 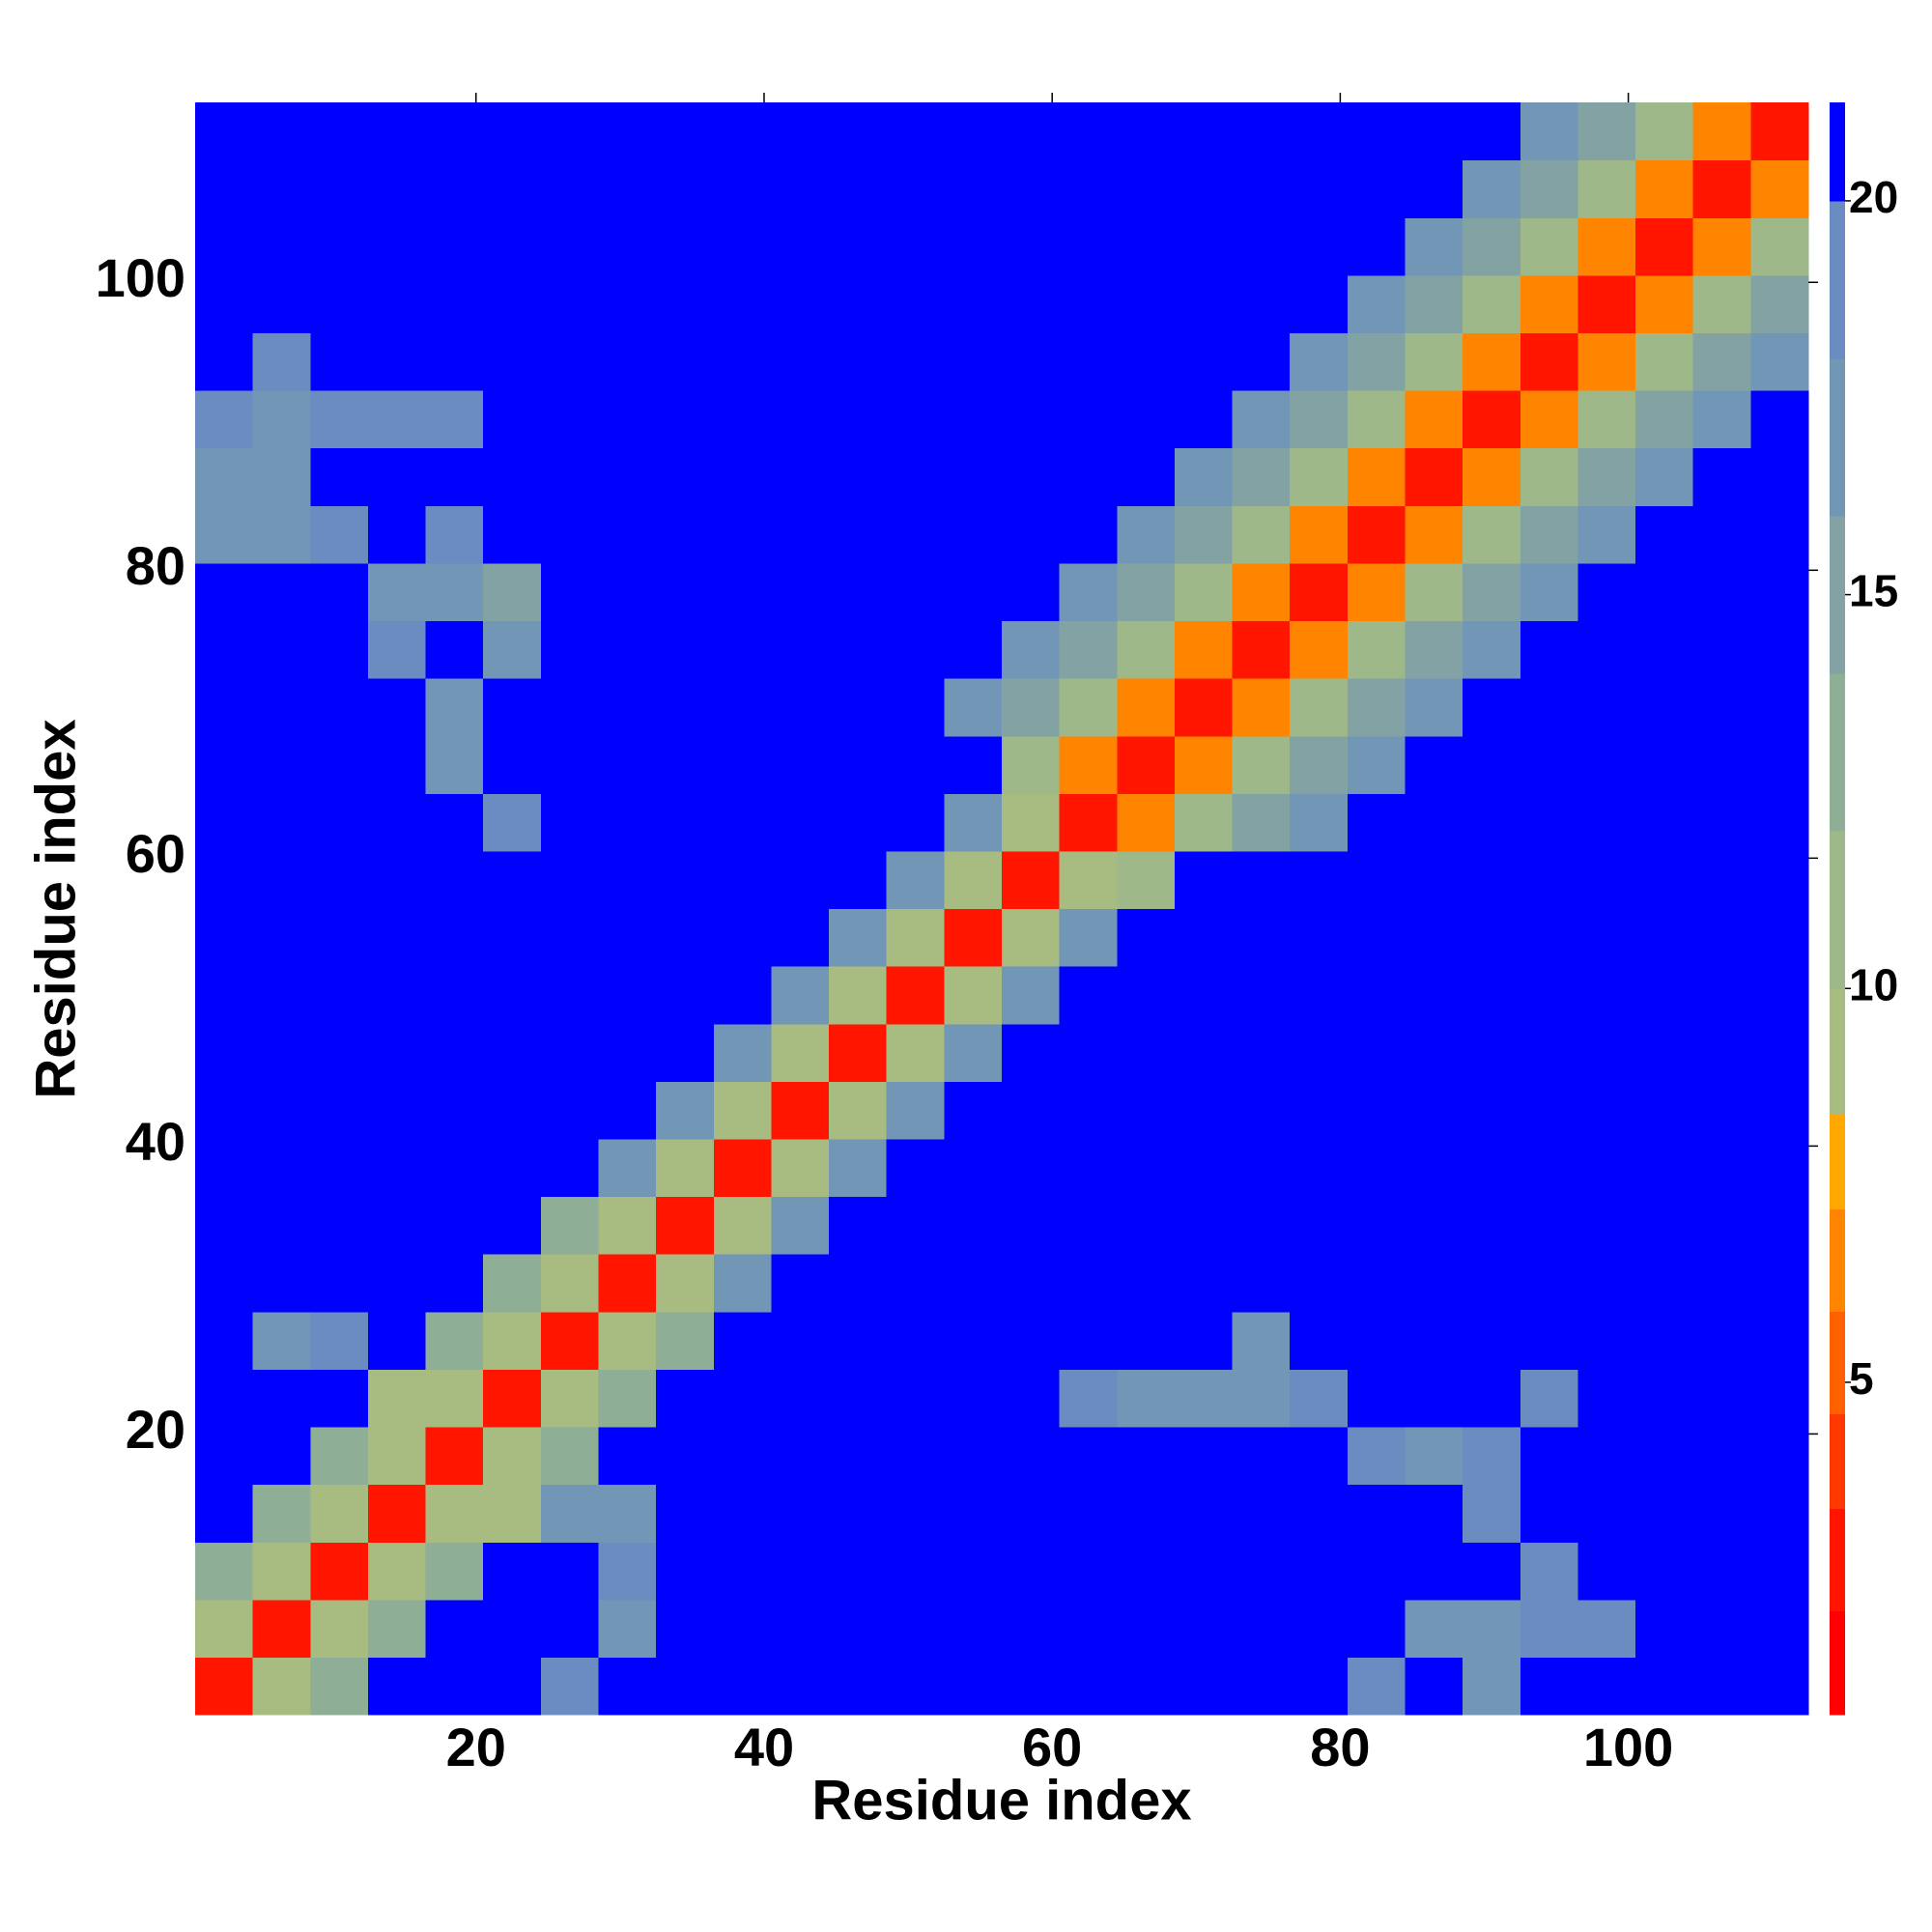 I want to click on y-tick-label: 60, so click(x=155, y=853).